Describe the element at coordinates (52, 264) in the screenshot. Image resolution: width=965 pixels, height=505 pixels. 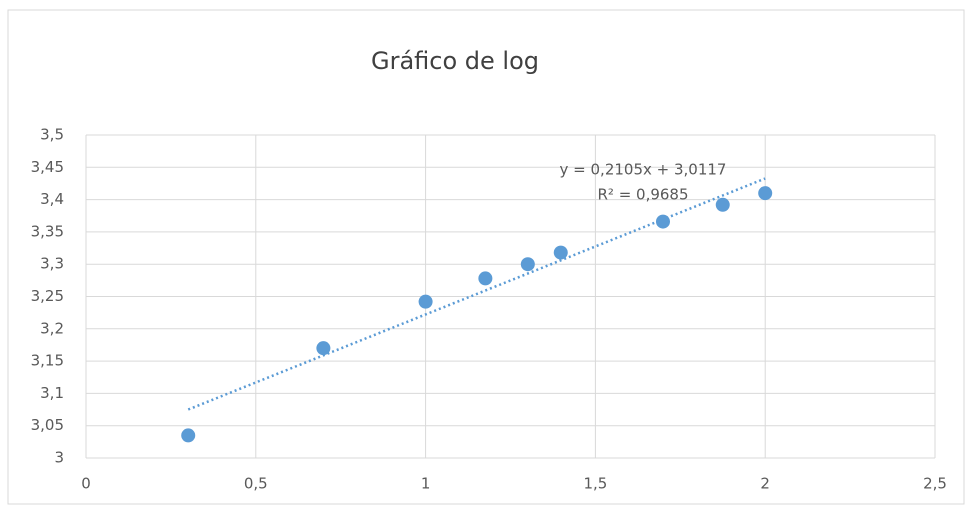
I see `y-tick-label: 3,3` at that location.